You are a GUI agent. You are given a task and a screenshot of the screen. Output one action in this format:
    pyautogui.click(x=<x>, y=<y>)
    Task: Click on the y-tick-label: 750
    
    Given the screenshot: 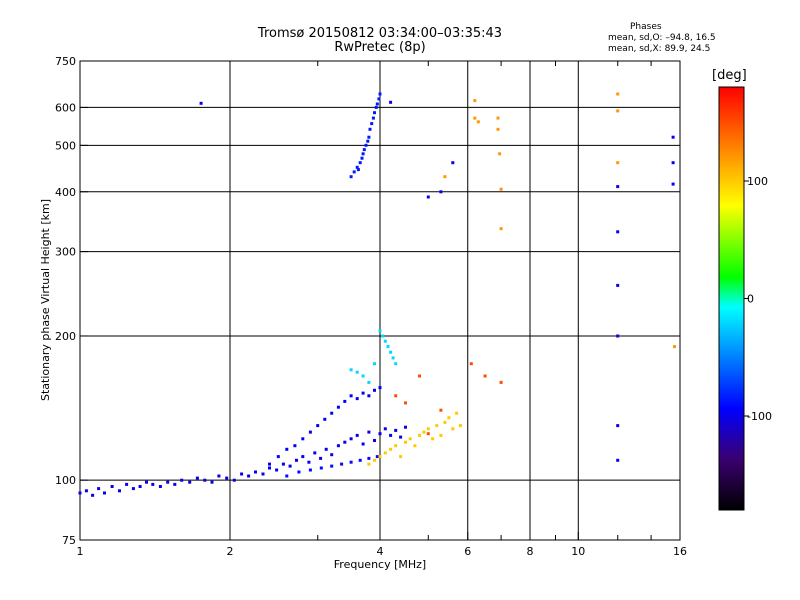 What is the action you would take?
    pyautogui.click(x=65, y=61)
    